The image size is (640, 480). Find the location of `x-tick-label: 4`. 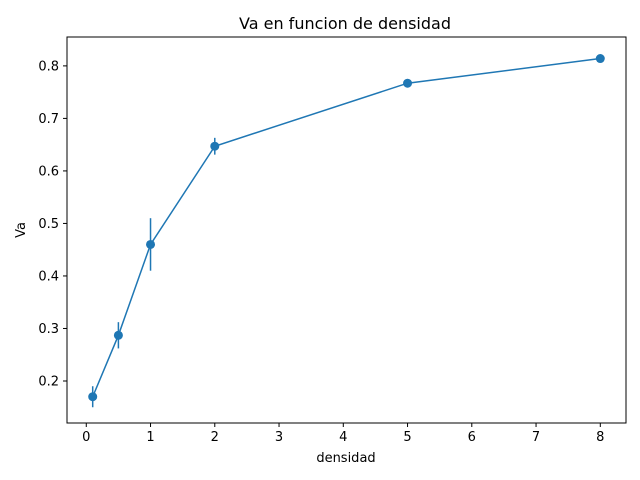

x-tick-label: 4 is located at coordinates (343, 437).